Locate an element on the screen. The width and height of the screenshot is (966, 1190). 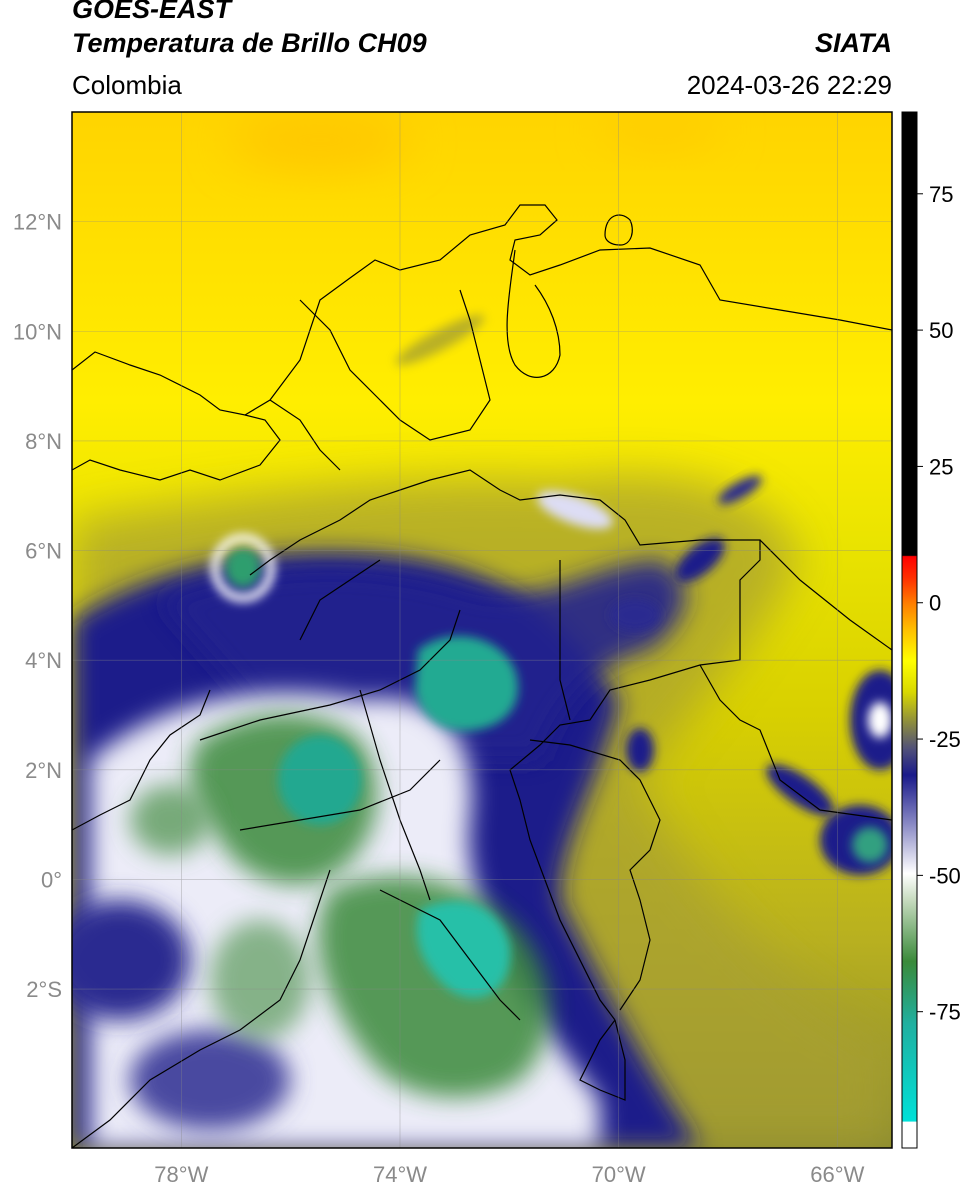
colorbar-tick-label: 25 is located at coordinates (941, 466).